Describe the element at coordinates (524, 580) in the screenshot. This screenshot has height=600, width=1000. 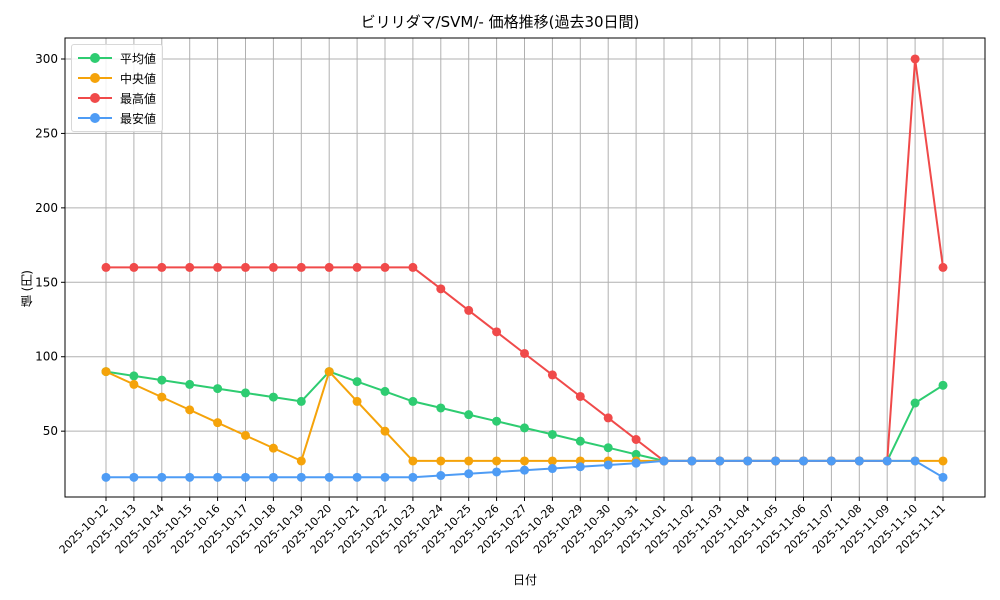
I see `x-axis-label: 日付` at that location.